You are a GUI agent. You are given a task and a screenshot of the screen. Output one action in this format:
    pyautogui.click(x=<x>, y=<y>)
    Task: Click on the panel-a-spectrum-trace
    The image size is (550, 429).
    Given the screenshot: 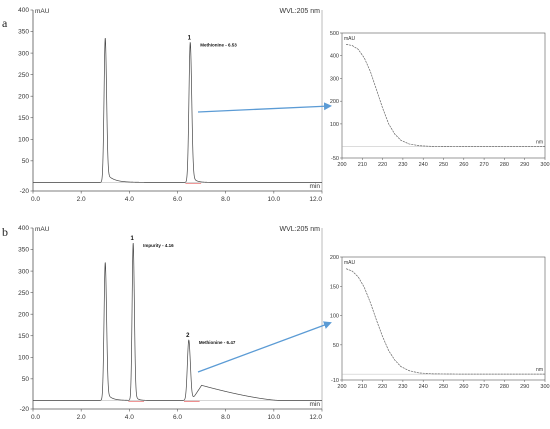 What is the action you would take?
    pyautogui.click(x=445, y=95)
    